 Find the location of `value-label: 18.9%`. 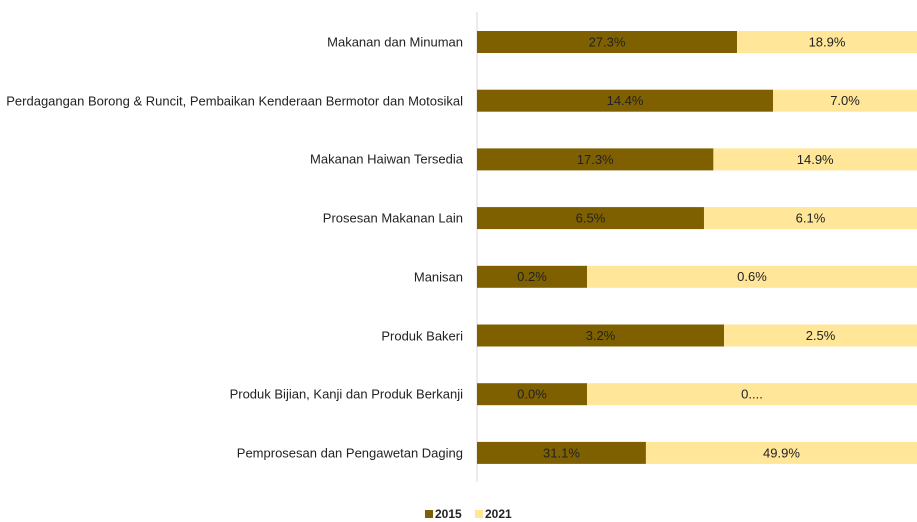

value-label: 18.9% is located at coordinates (827, 41).